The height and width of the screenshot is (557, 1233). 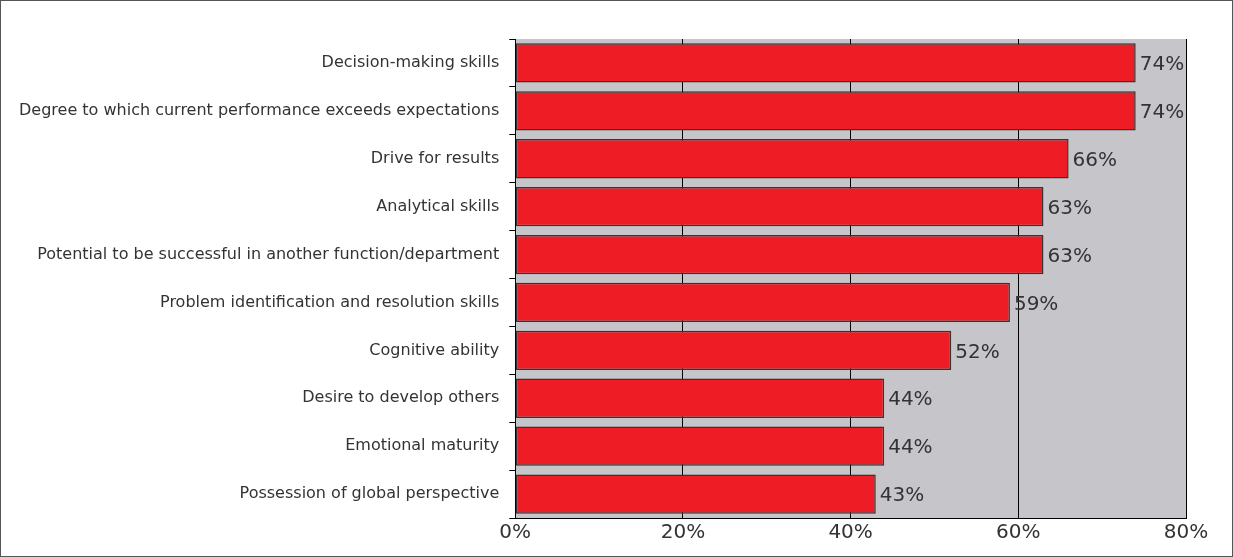 I want to click on y-tick-label: Analytical skills, so click(x=438, y=205).